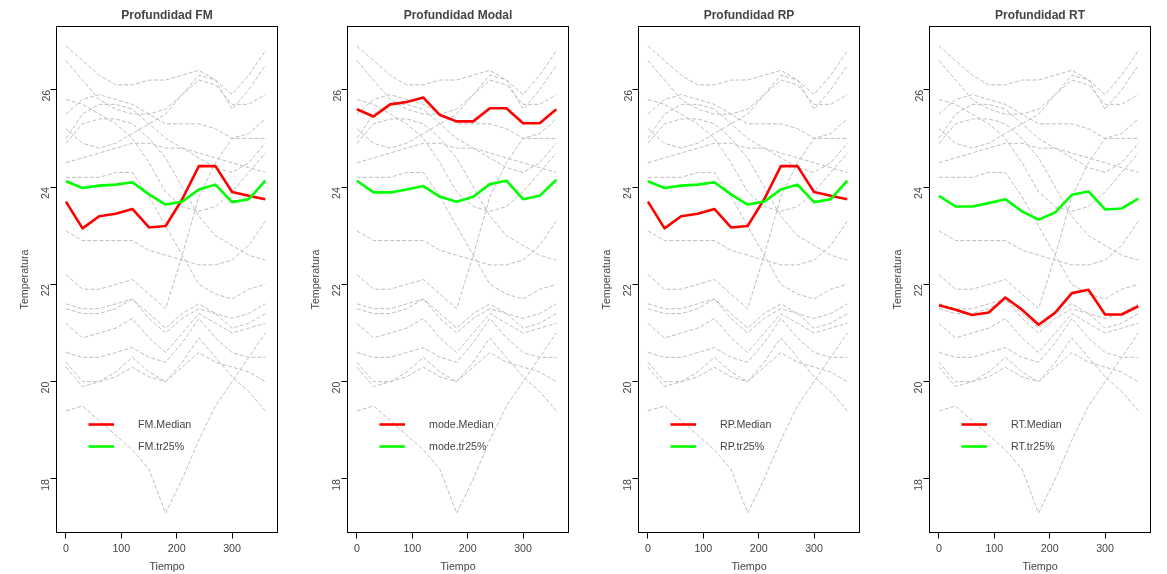 This screenshot has height=574, width=1167. Describe the element at coordinates (461, 424) in the screenshot. I see `legend-label: mode.Median` at that location.